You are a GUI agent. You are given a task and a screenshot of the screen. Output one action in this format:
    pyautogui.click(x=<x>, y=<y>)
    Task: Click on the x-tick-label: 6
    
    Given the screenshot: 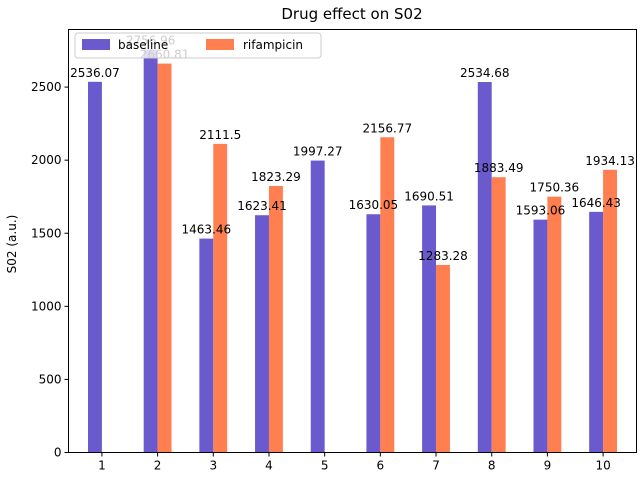 What is the action you would take?
    pyautogui.click(x=381, y=466)
    